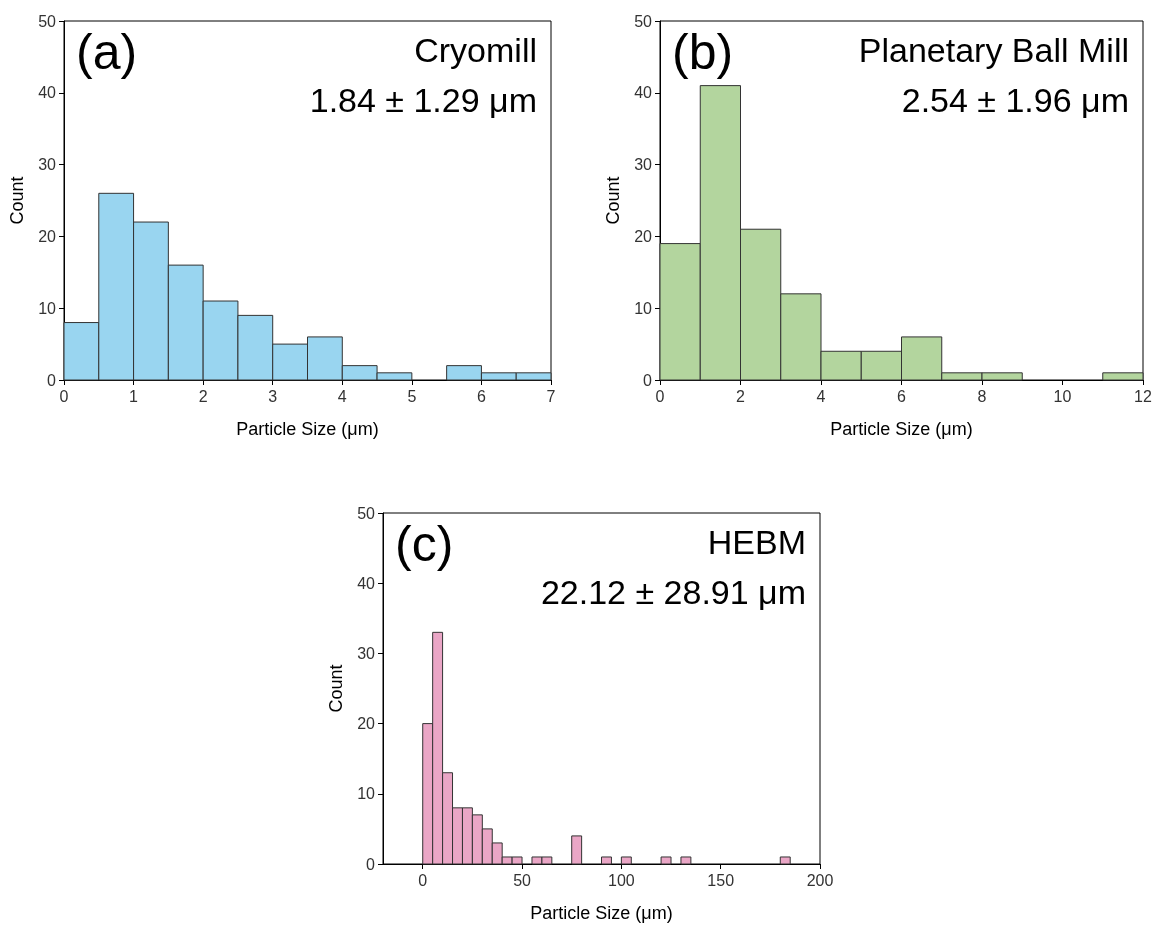 Image resolution: width=1156 pixels, height=935 pixels. I want to click on x-tick-label: 100, so click(621, 880).